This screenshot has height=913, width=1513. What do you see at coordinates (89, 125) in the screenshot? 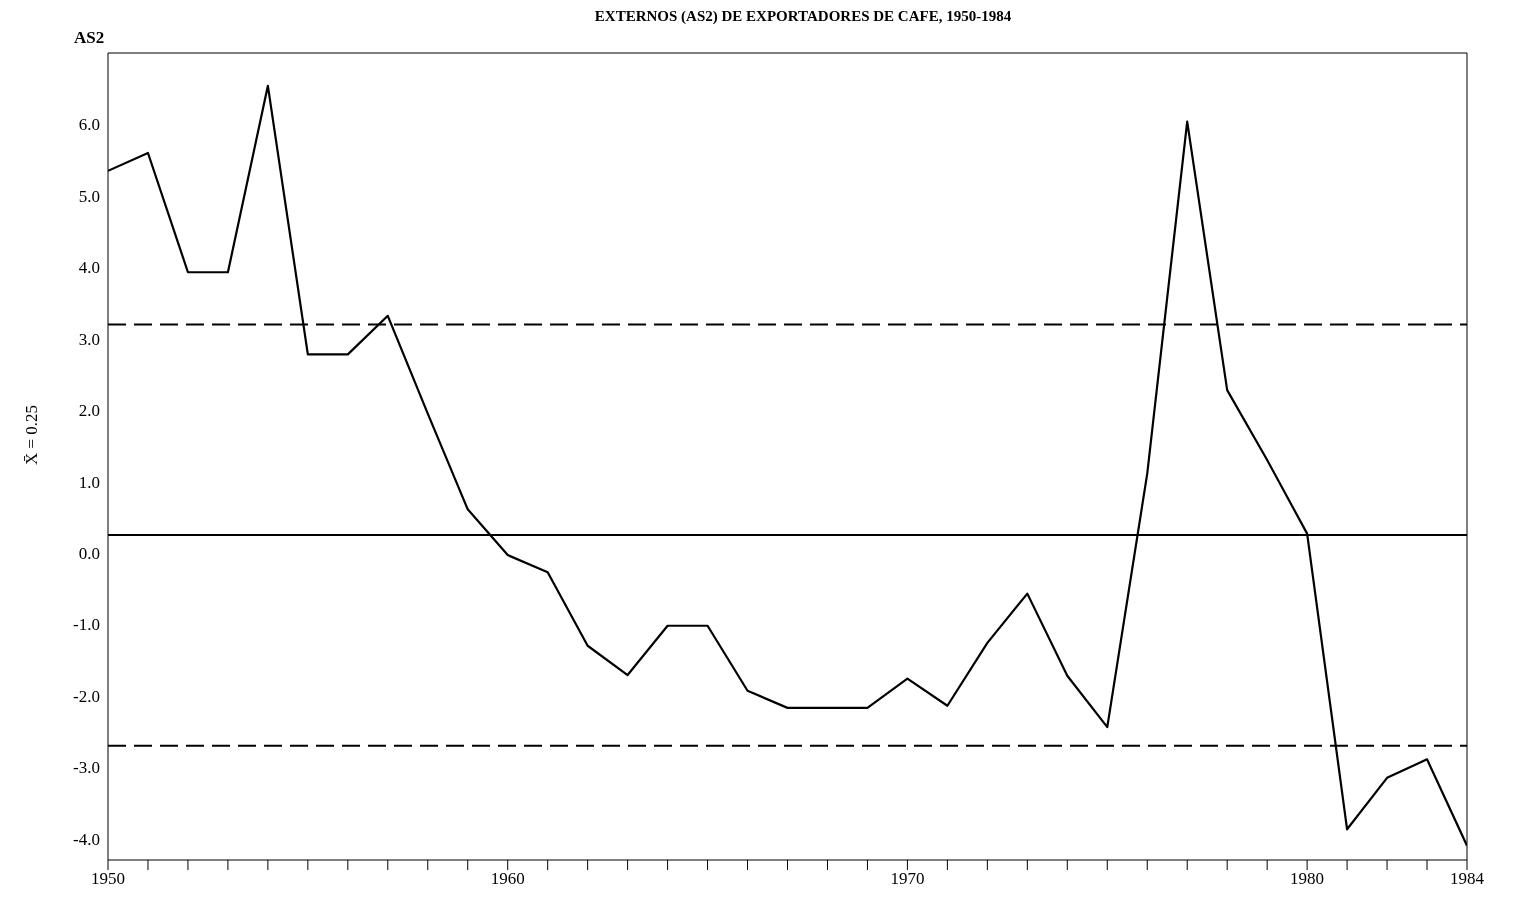
I see `y-tick-label: 6.0` at bounding box center [89, 125].